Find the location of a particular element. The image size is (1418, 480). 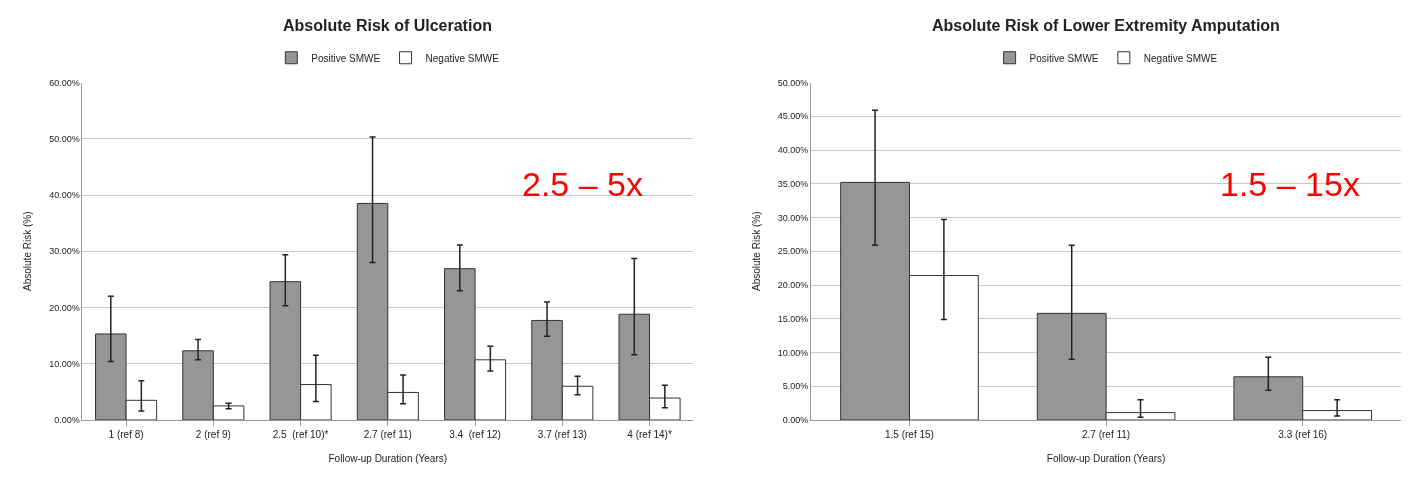

annotation: 2.5 – 5x is located at coordinates (582, 184).